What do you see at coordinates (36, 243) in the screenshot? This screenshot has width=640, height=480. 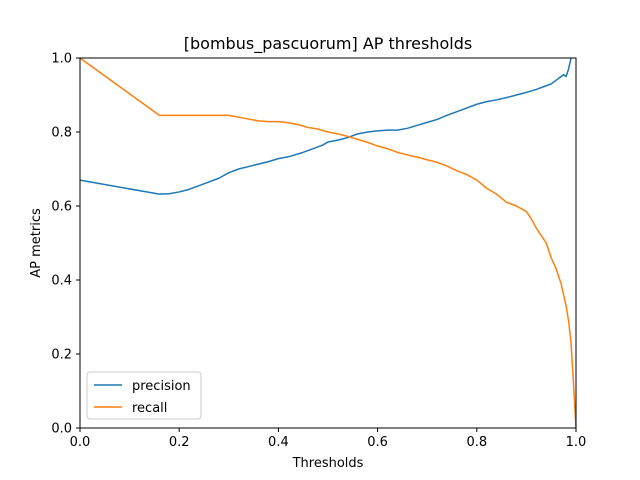 I see `y-axis-label: AP metrics` at bounding box center [36, 243].